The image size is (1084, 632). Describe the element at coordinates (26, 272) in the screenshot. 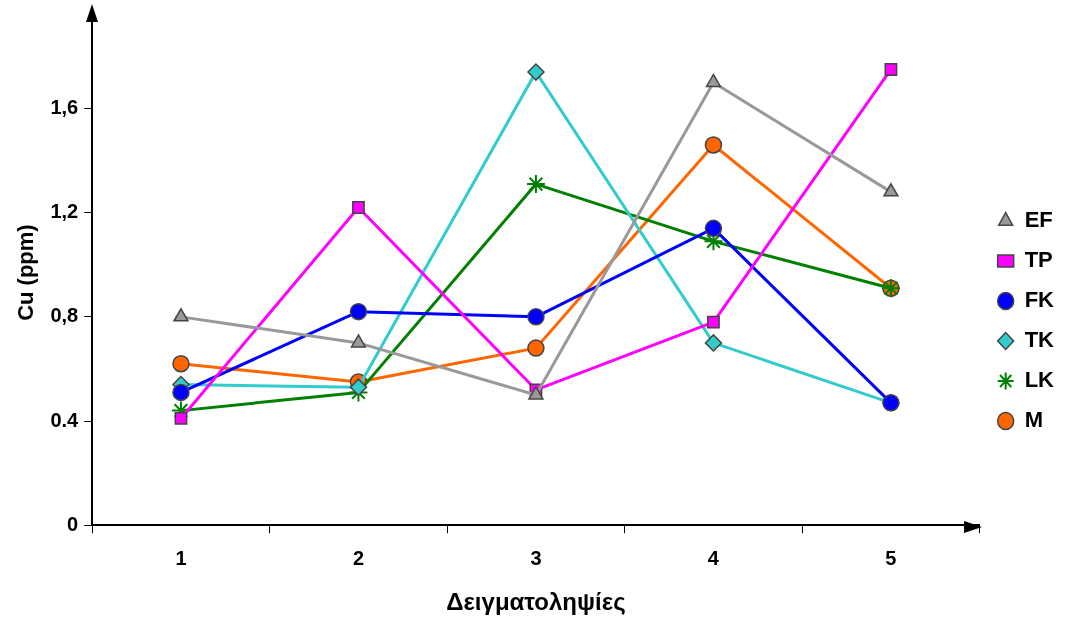

I see `y-axis-title: Cu (ppm)` at that location.